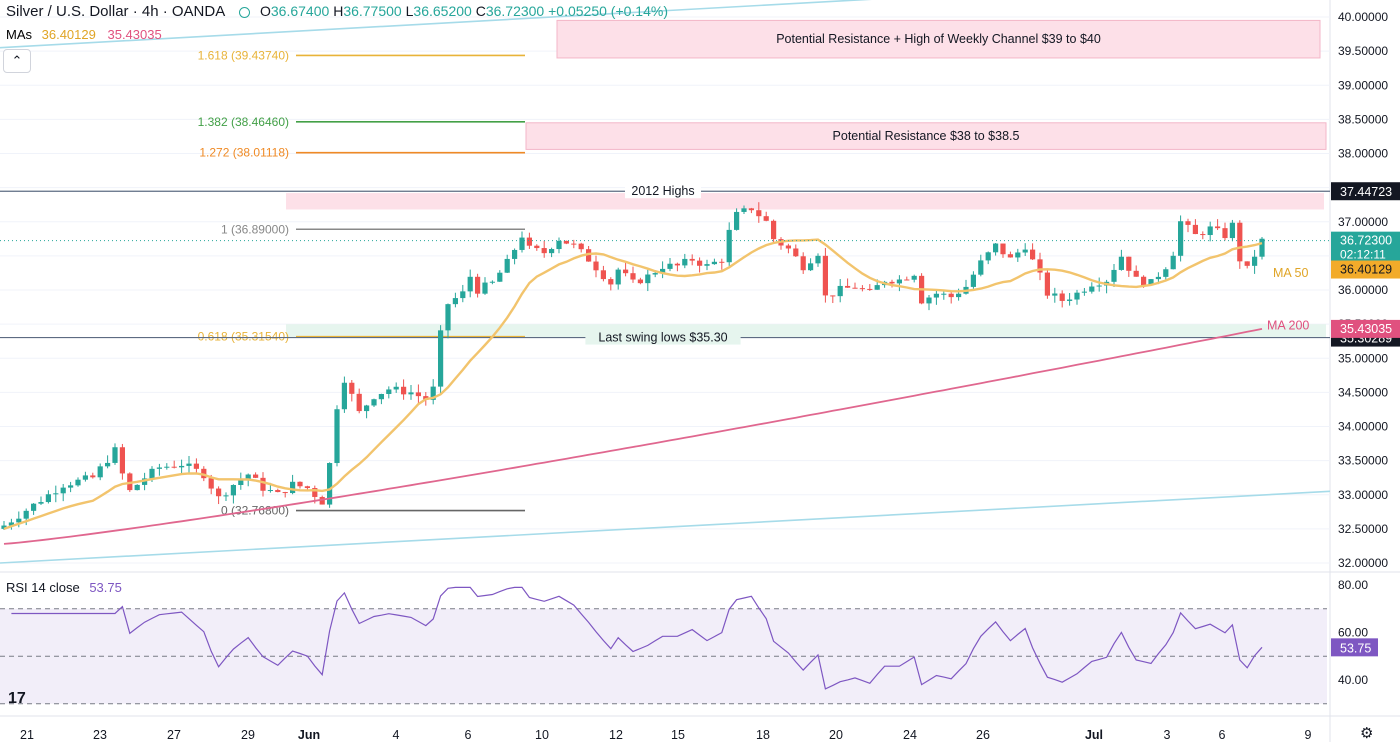  I want to click on ma-legend: MAs 36.40129 35.43035, so click(84, 34).